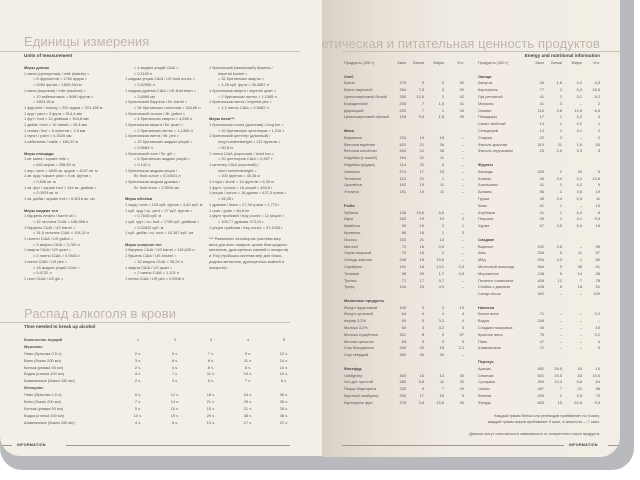 The image size is (640, 480). Describe the element at coordinates (149, 227) in the screenshot. I see `unit-line: = 0,02832 куб. м` at that location.